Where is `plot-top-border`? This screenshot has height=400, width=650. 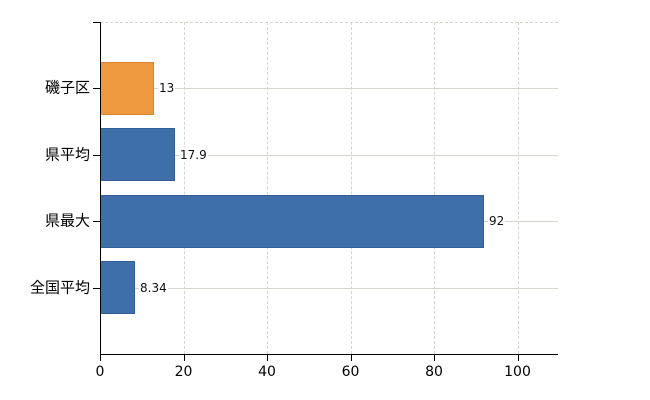
plot-top-border is located at coordinates (329, 22).